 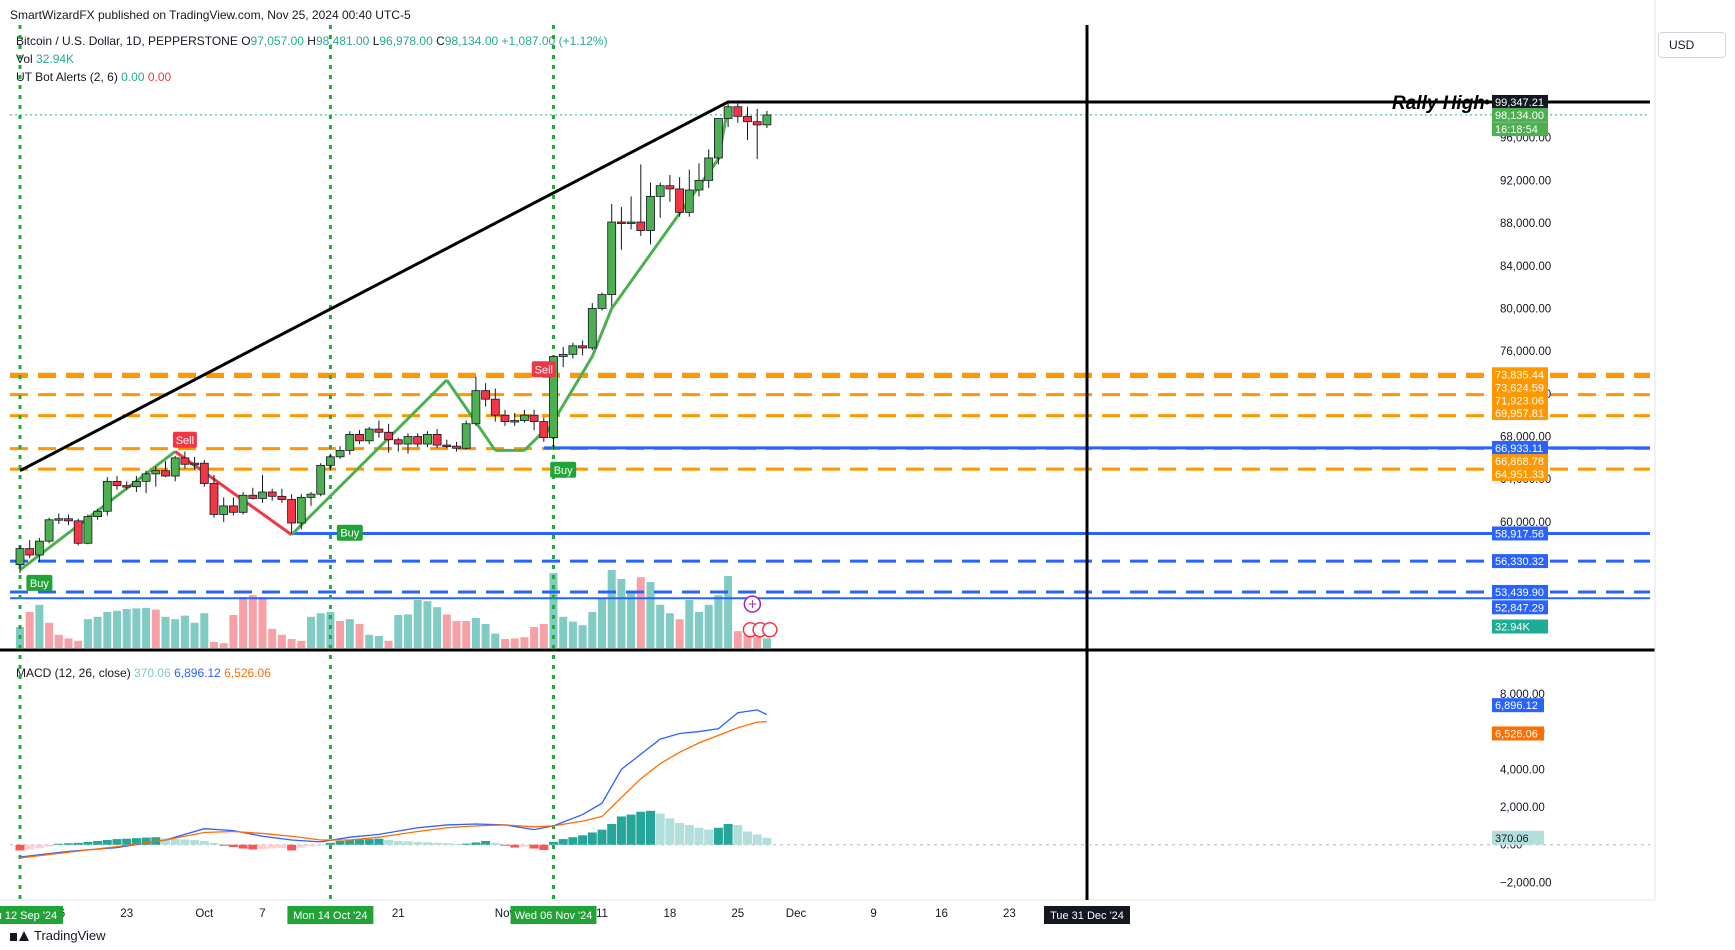 I want to click on low-value: 96,978.00, so click(x=406, y=41).